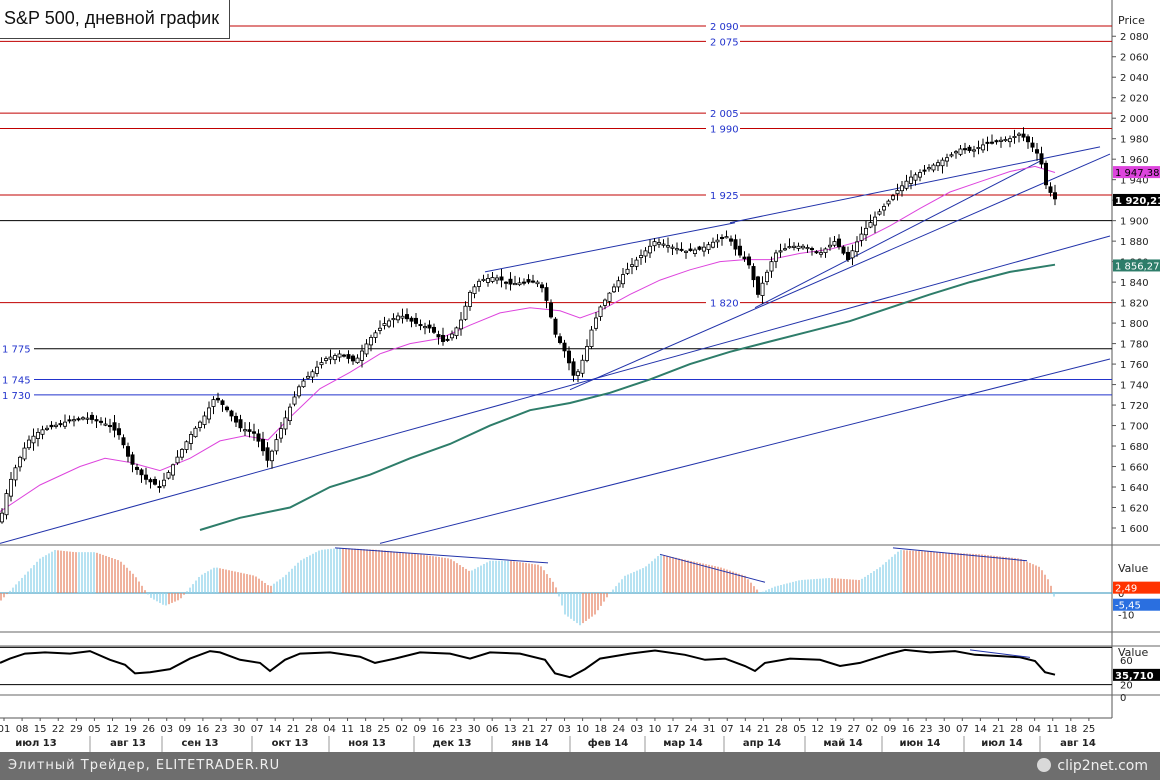 The height and width of the screenshot is (780, 1160). I want to click on x-tick-label: 25, so click(1089, 729).